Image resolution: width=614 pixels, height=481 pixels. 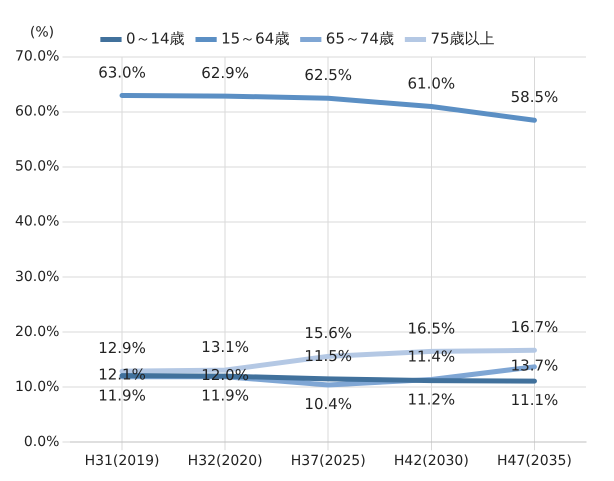 I want to click on legend-label: 65～74歳, so click(x=360, y=38).